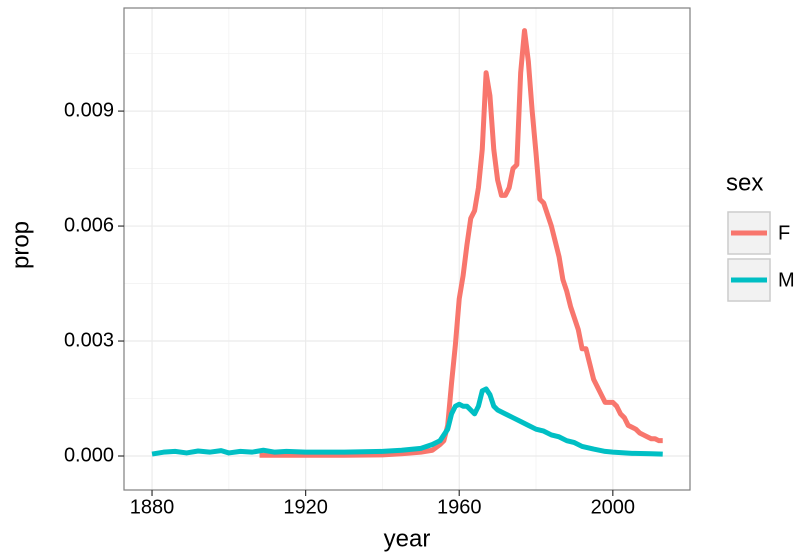 Image resolution: width=804 pixels, height=554 pixels. Describe the element at coordinates (786, 280) in the screenshot. I see `legend-label: M` at that location.